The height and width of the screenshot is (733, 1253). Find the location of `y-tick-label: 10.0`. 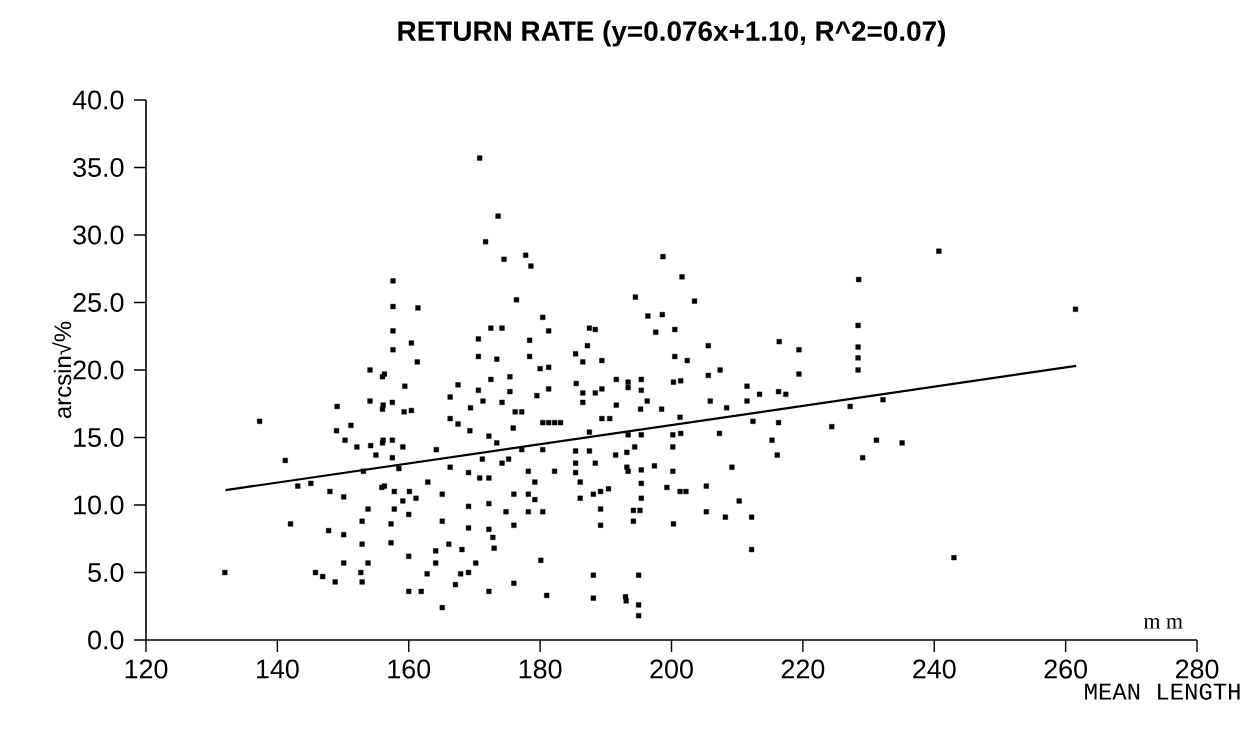

y-tick-label: 10.0 is located at coordinates (99, 505).